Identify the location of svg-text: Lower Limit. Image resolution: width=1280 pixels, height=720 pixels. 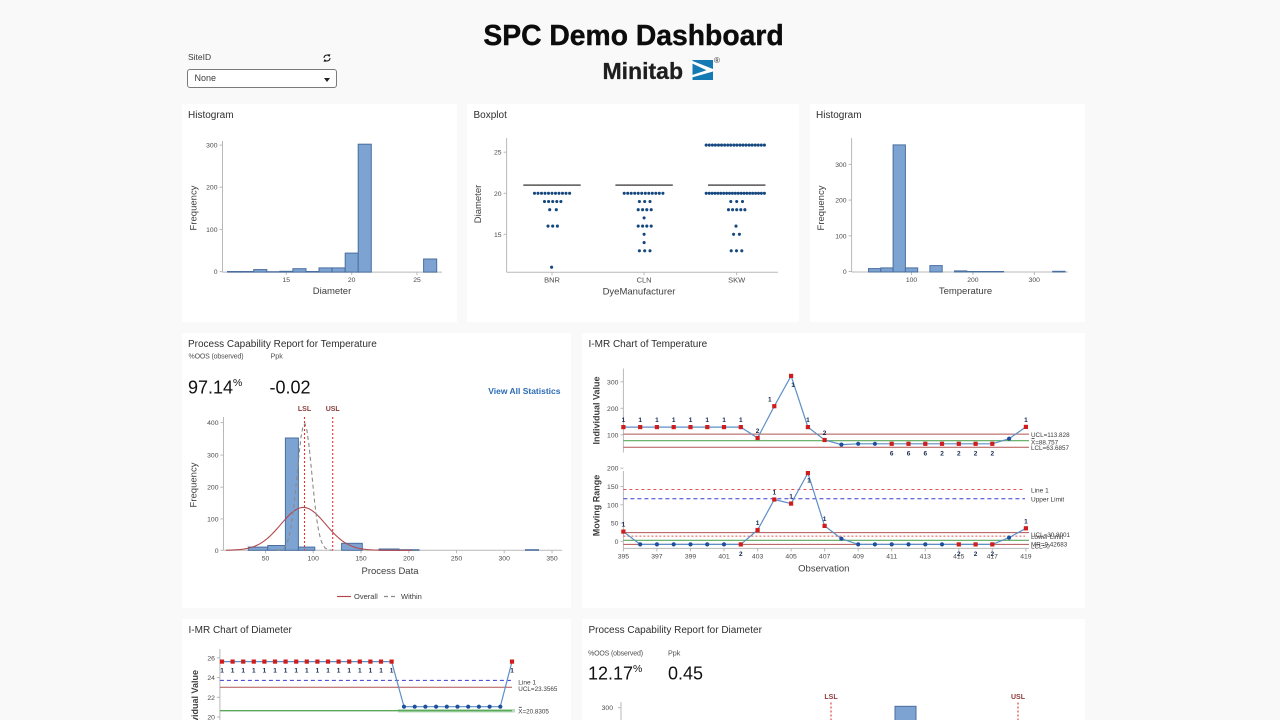
(1047, 537).